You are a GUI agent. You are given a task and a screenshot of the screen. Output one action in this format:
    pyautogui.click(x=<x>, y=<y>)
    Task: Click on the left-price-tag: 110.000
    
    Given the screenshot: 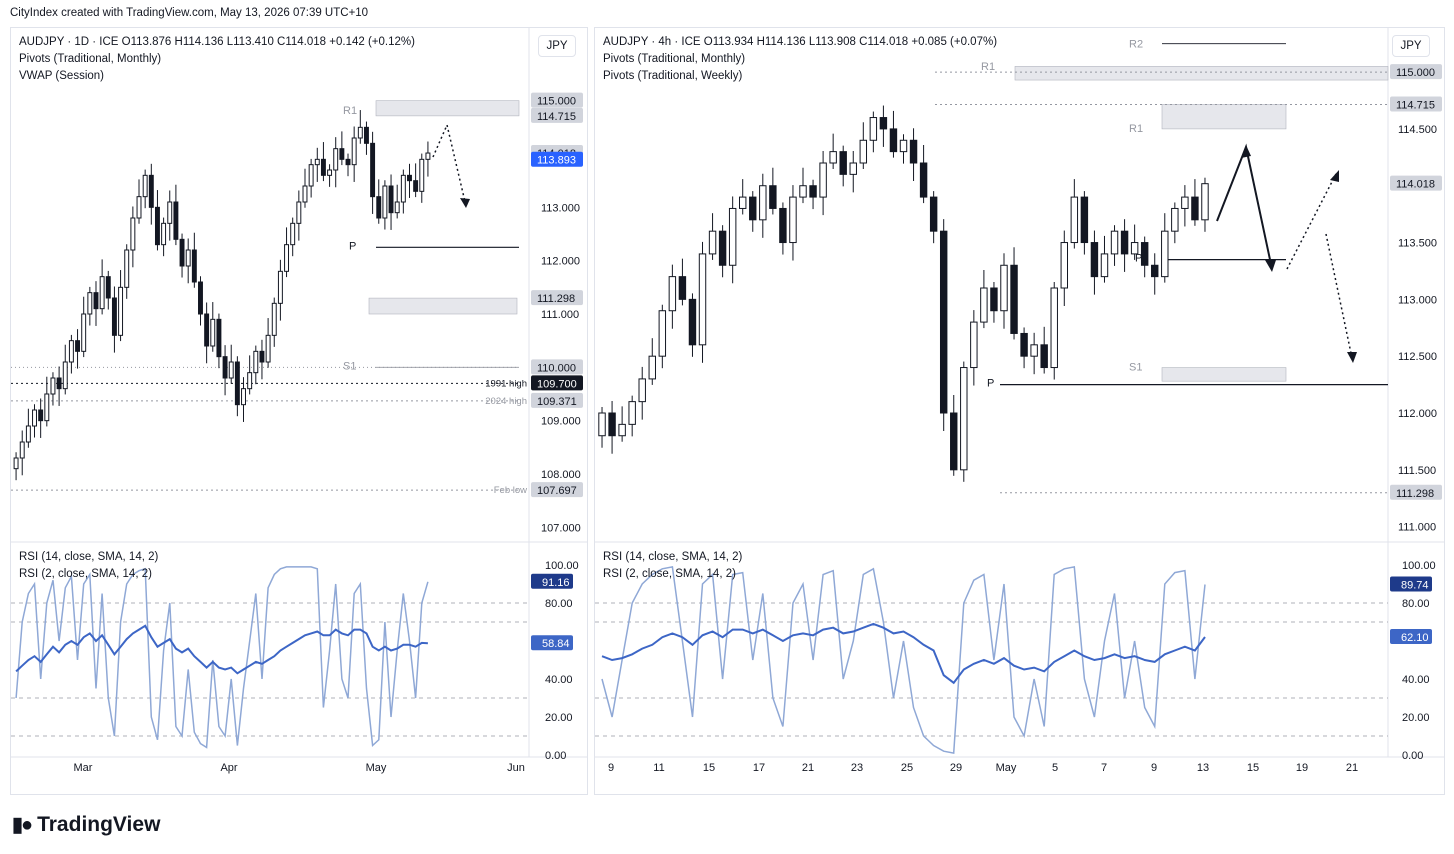 What is the action you would take?
    pyautogui.click(x=556, y=368)
    